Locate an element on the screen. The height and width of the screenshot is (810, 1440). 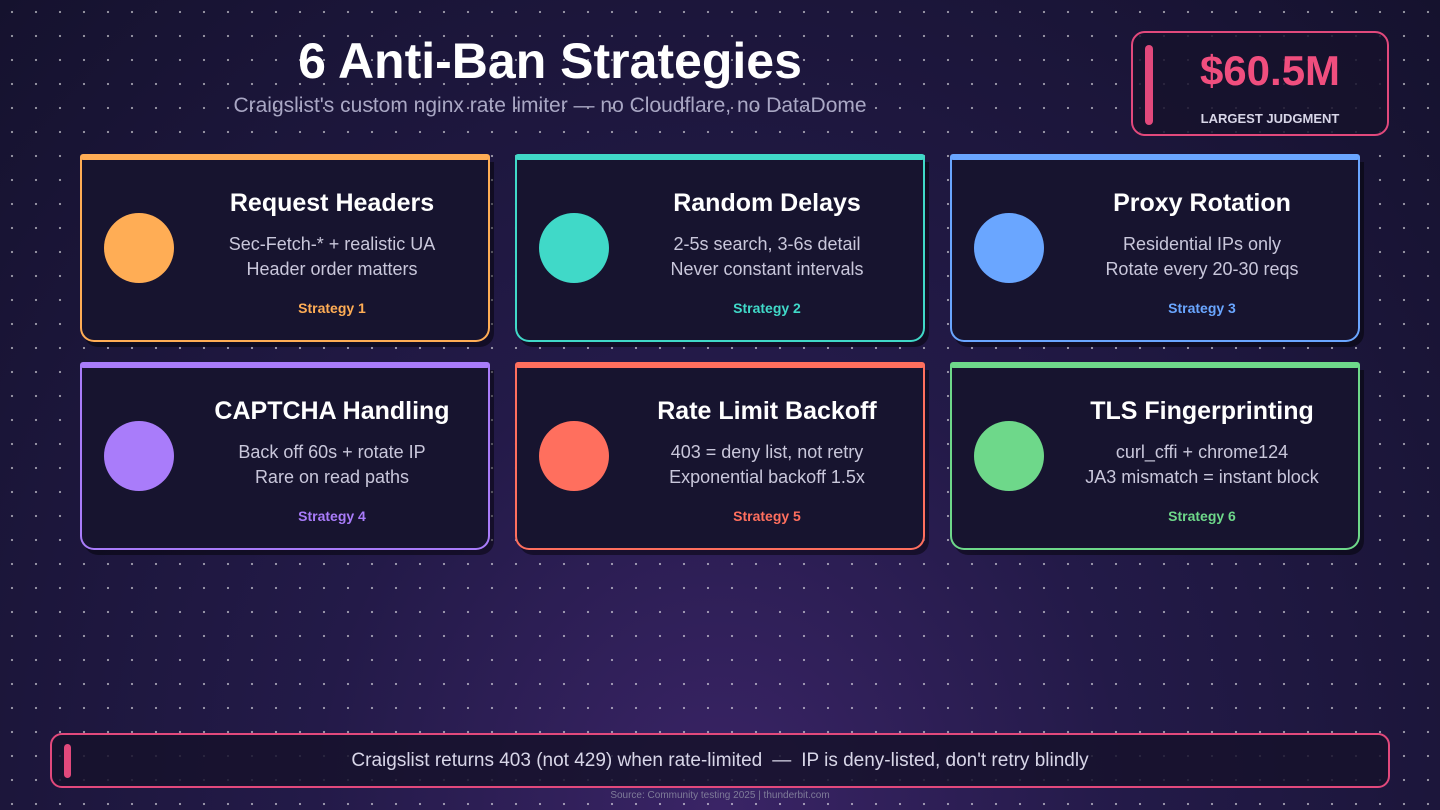
stat-box: $60.5M LARGEST JUDGMENT is located at coordinates (1260, 83).